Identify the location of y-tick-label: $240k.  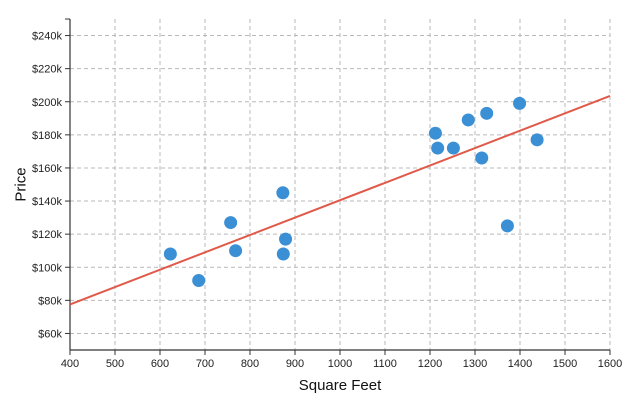
(47, 37).